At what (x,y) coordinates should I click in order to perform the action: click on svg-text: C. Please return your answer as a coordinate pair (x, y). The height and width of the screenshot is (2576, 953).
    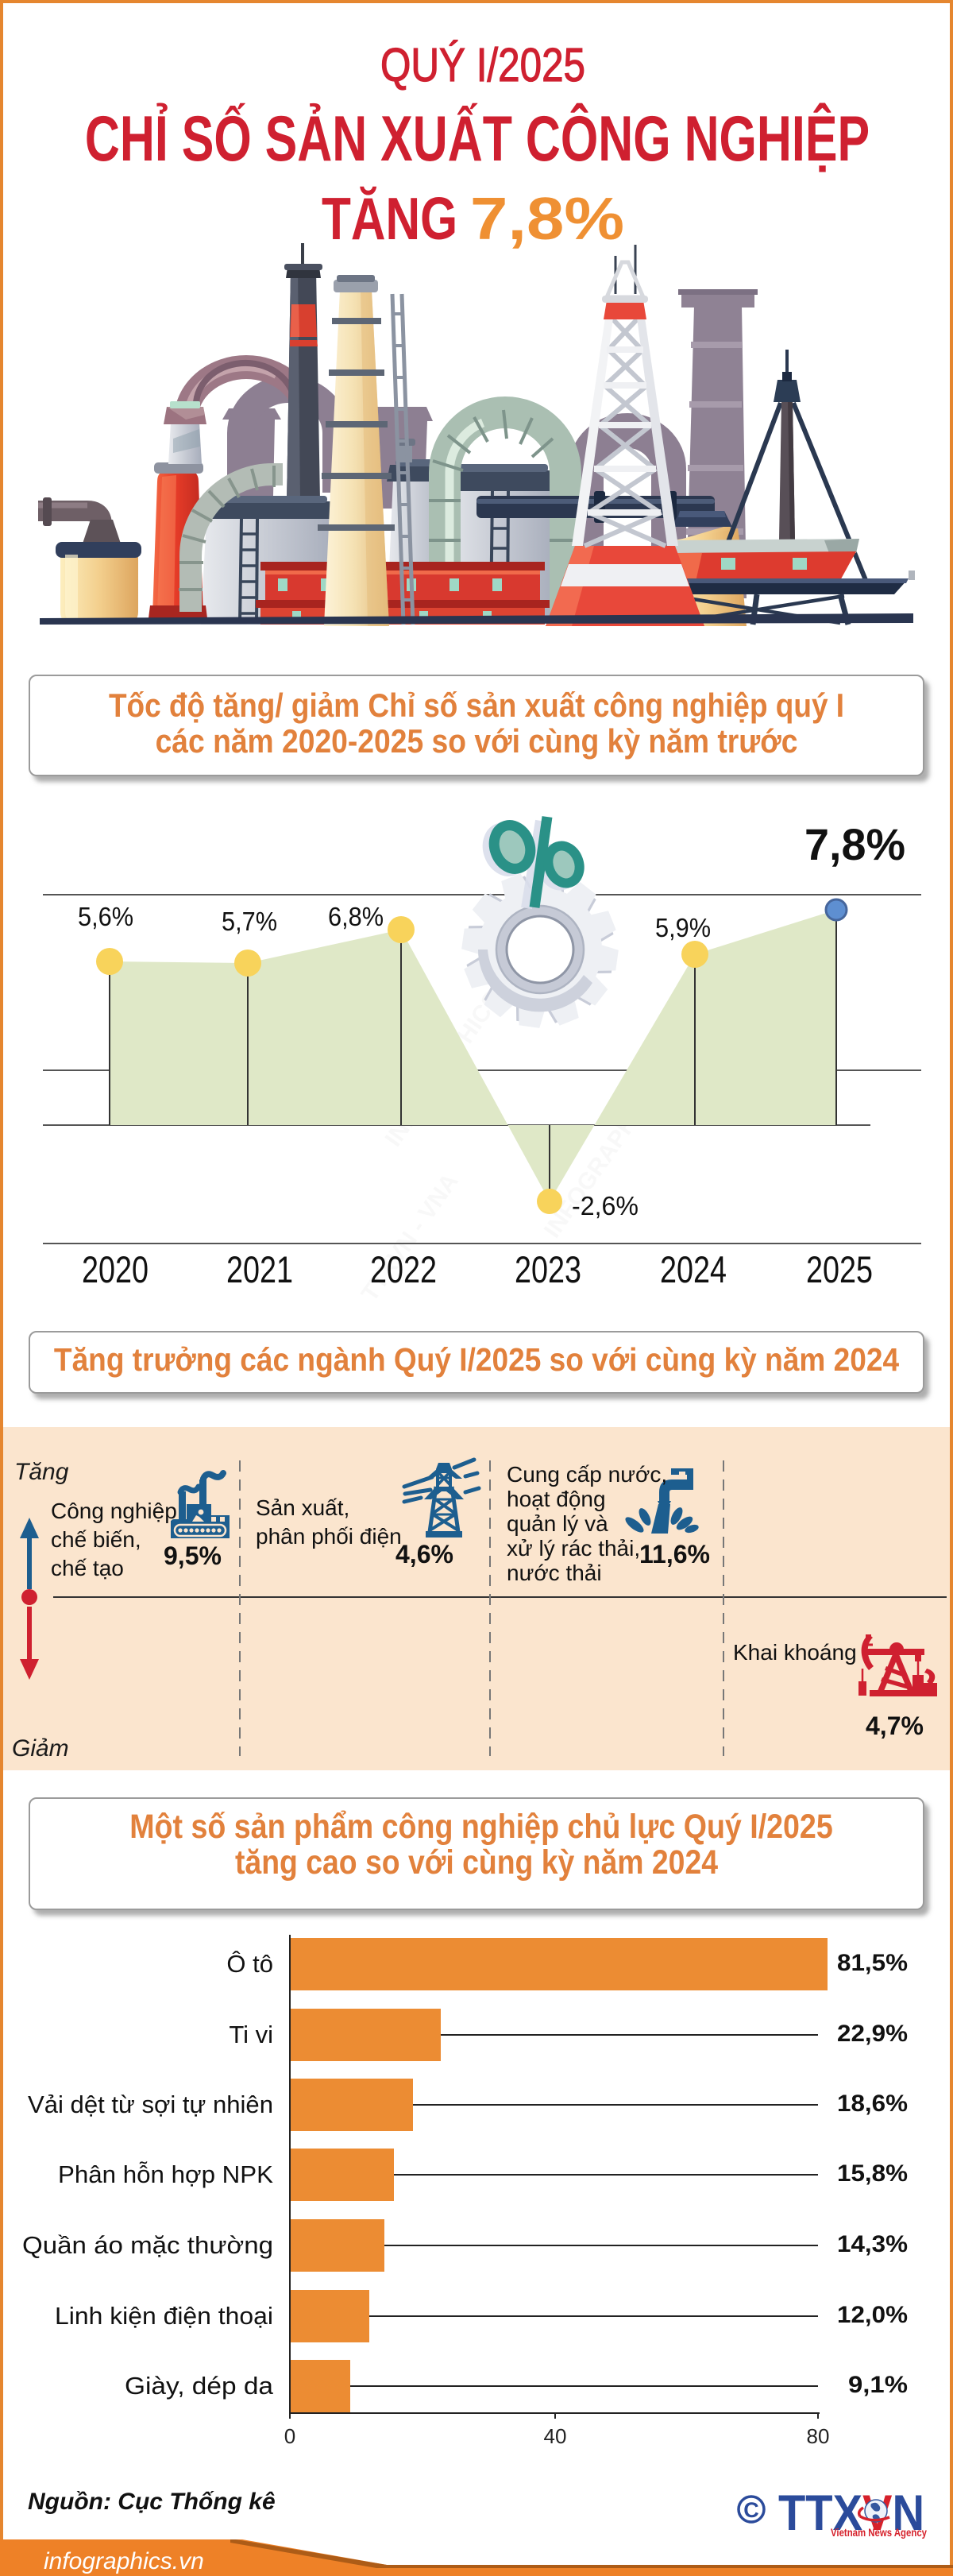
    Looking at the image, I should click on (751, 2510).